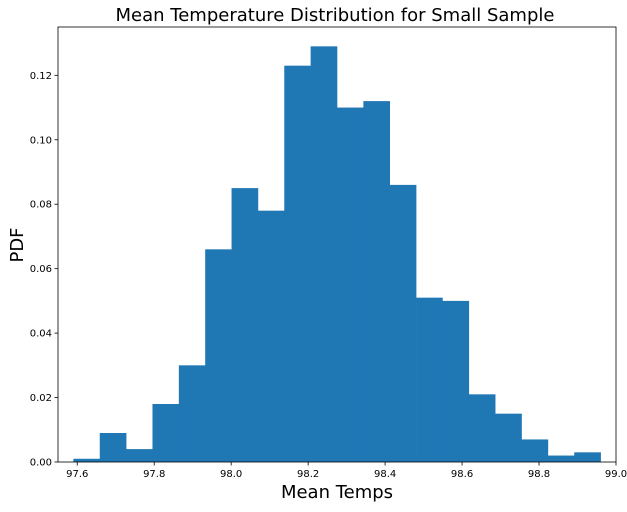 This screenshot has height=512, width=627. Describe the element at coordinates (385, 474) in the screenshot. I see `x-tick-label: 98.4` at that location.